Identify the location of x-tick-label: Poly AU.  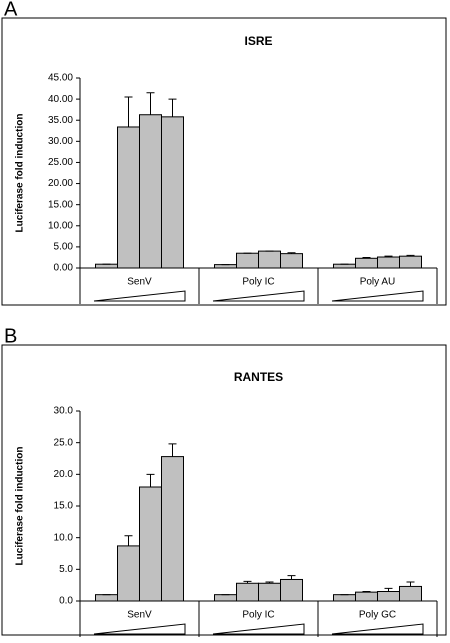
(378, 282).